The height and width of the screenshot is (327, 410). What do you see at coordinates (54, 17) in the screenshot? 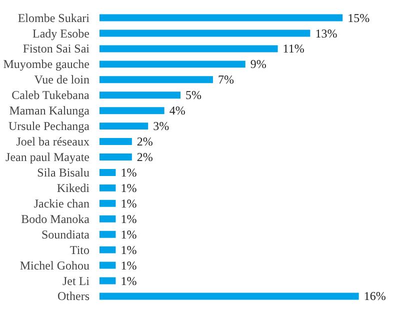
I see `y-tick-label: Elombe Sukari` at bounding box center [54, 17].